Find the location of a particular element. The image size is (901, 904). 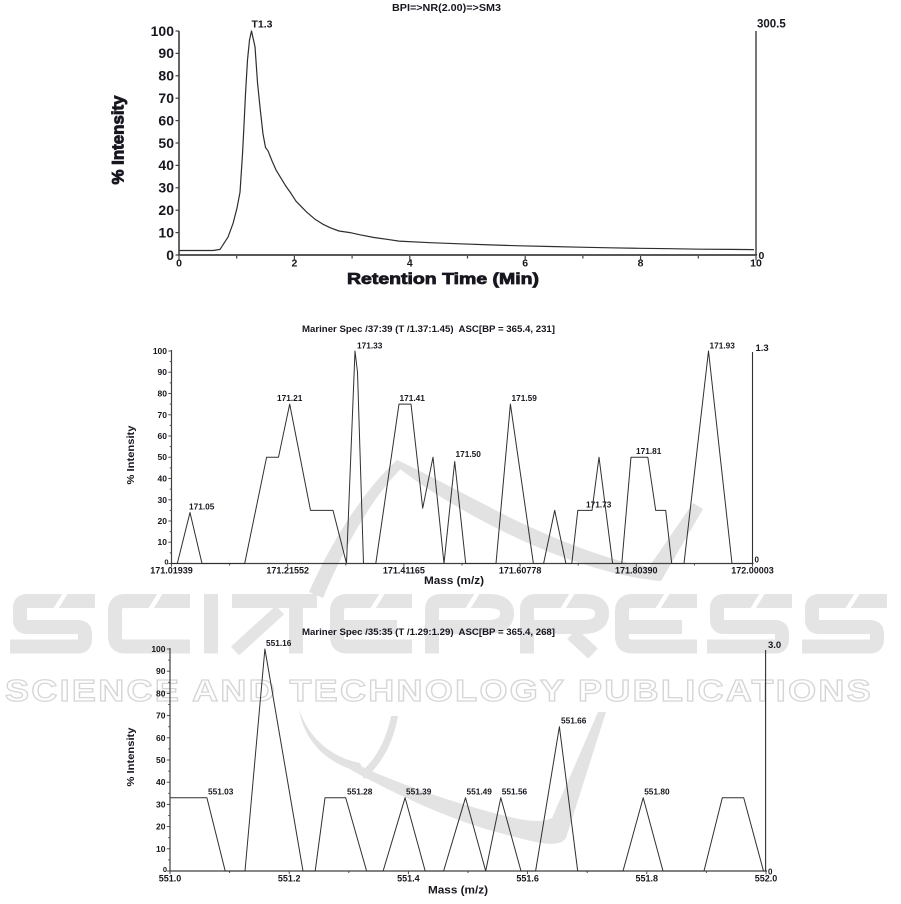

svg-text: 551.03 is located at coordinates (221, 792).